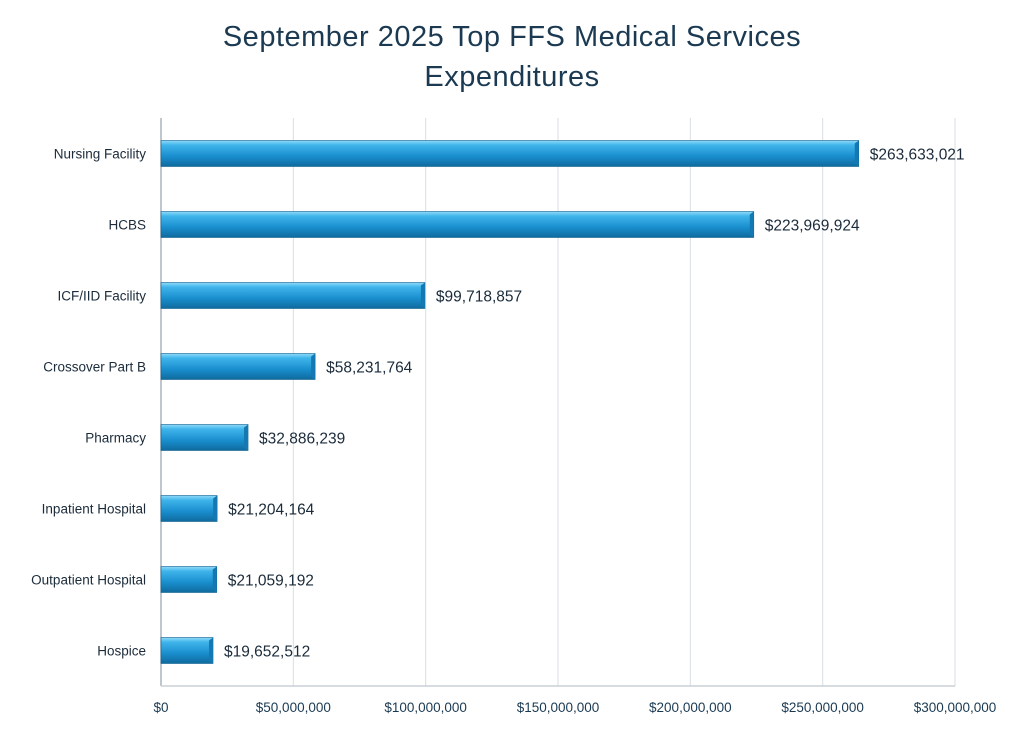  What do you see at coordinates (822, 707) in the screenshot?
I see `x-tick-label: $250,000,000` at bounding box center [822, 707].